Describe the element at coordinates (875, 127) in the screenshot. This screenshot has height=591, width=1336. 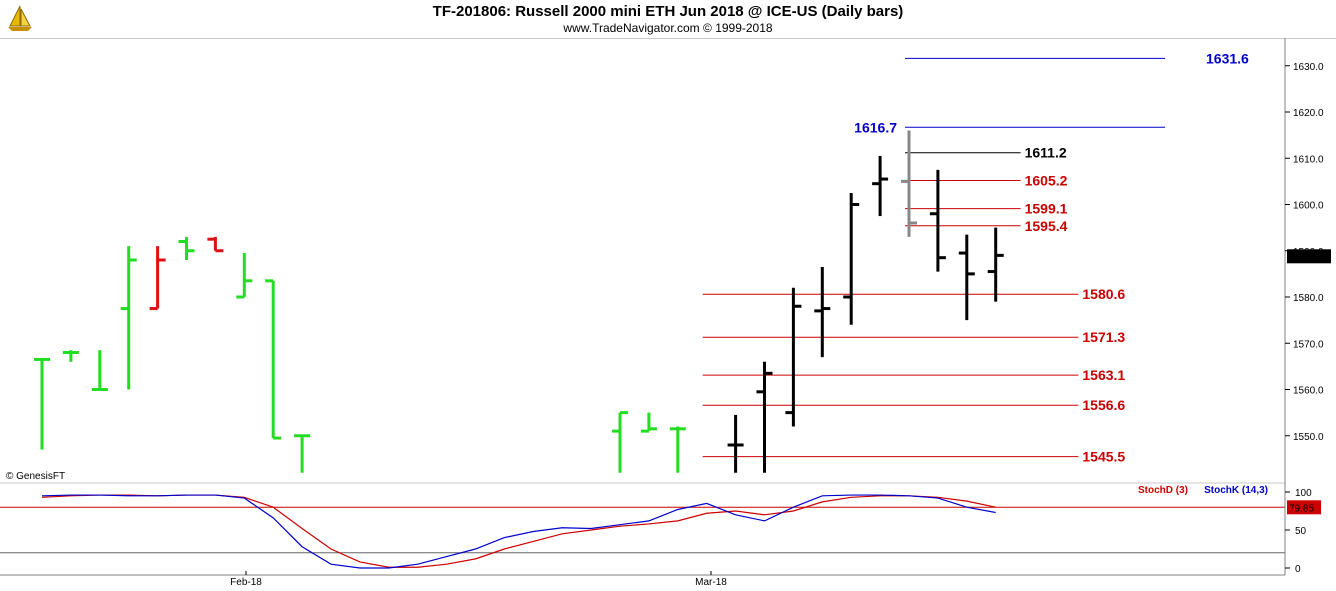
I see `level-label: 1616.7` at that location.